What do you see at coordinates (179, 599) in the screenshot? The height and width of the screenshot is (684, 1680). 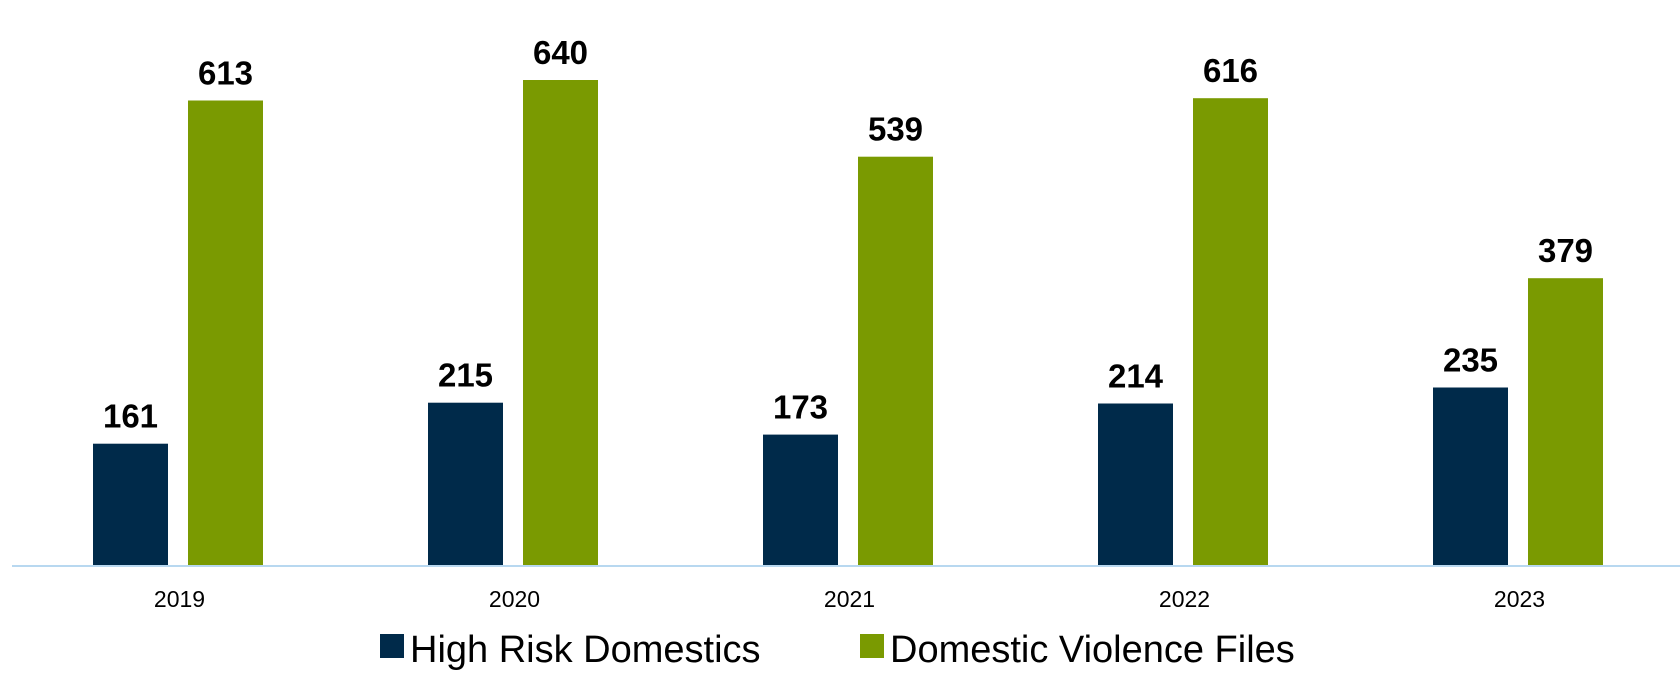 I see `x-tick-label-2019: 2019` at bounding box center [179, 599].